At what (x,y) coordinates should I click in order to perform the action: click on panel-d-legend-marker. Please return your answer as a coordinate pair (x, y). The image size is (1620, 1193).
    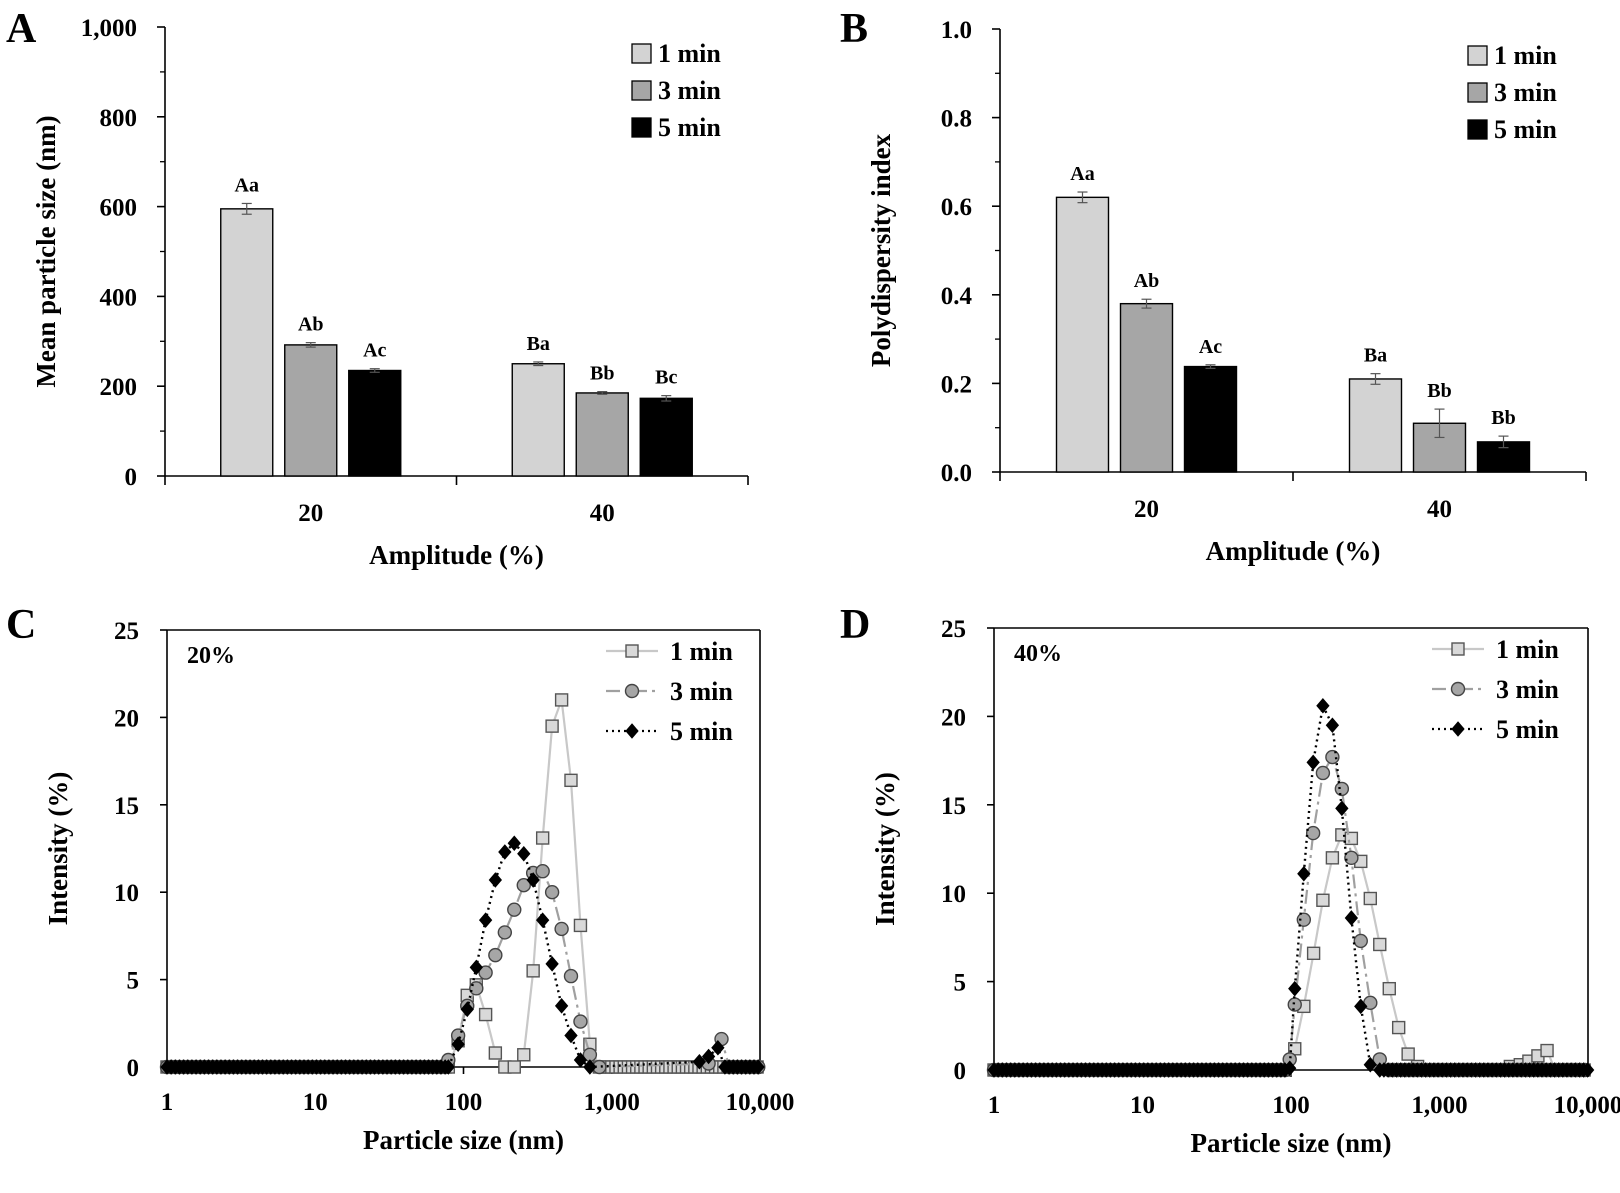
    Looking at the image, I should click on (1458, 649).